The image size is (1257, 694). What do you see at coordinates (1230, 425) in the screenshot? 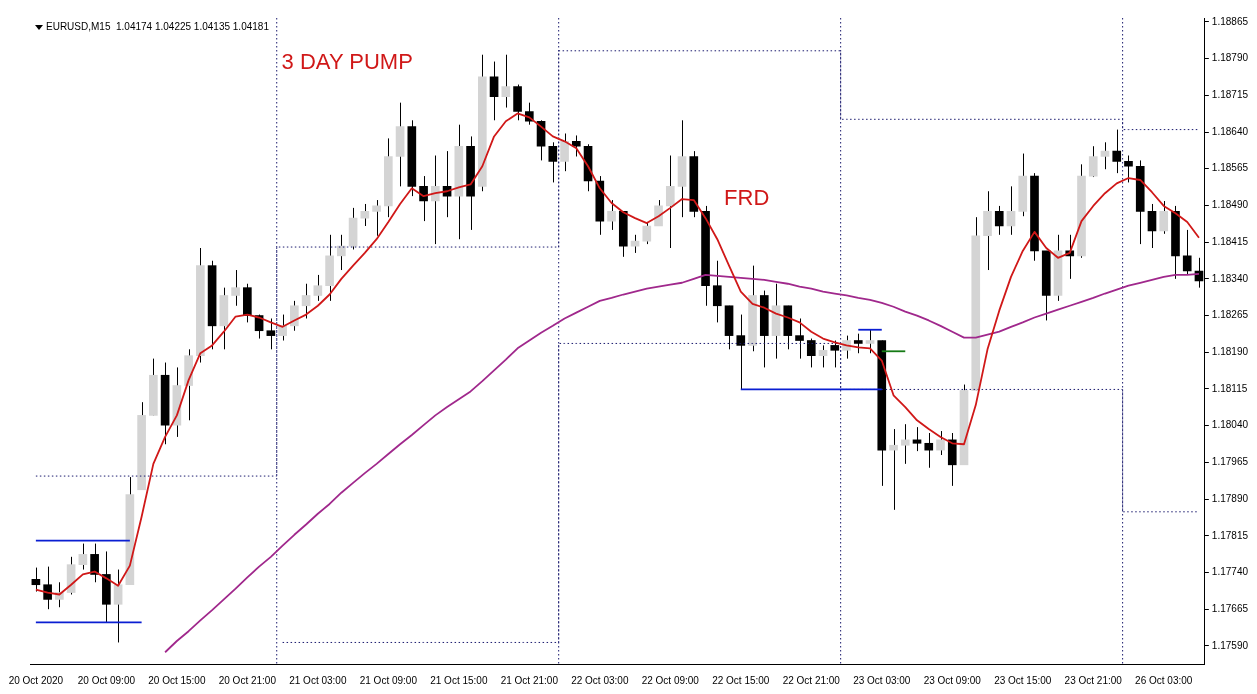
I see `y-tick-label: 1.18040` at bounding box center [1230, 425].